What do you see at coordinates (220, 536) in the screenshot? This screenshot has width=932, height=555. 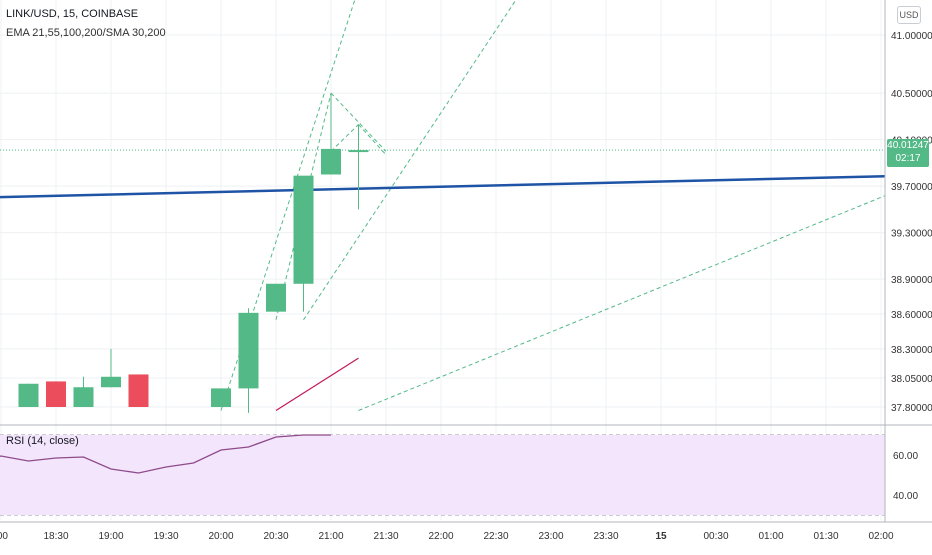 I see `time-tick-label: 20:00` at bounding box center [220, 536].